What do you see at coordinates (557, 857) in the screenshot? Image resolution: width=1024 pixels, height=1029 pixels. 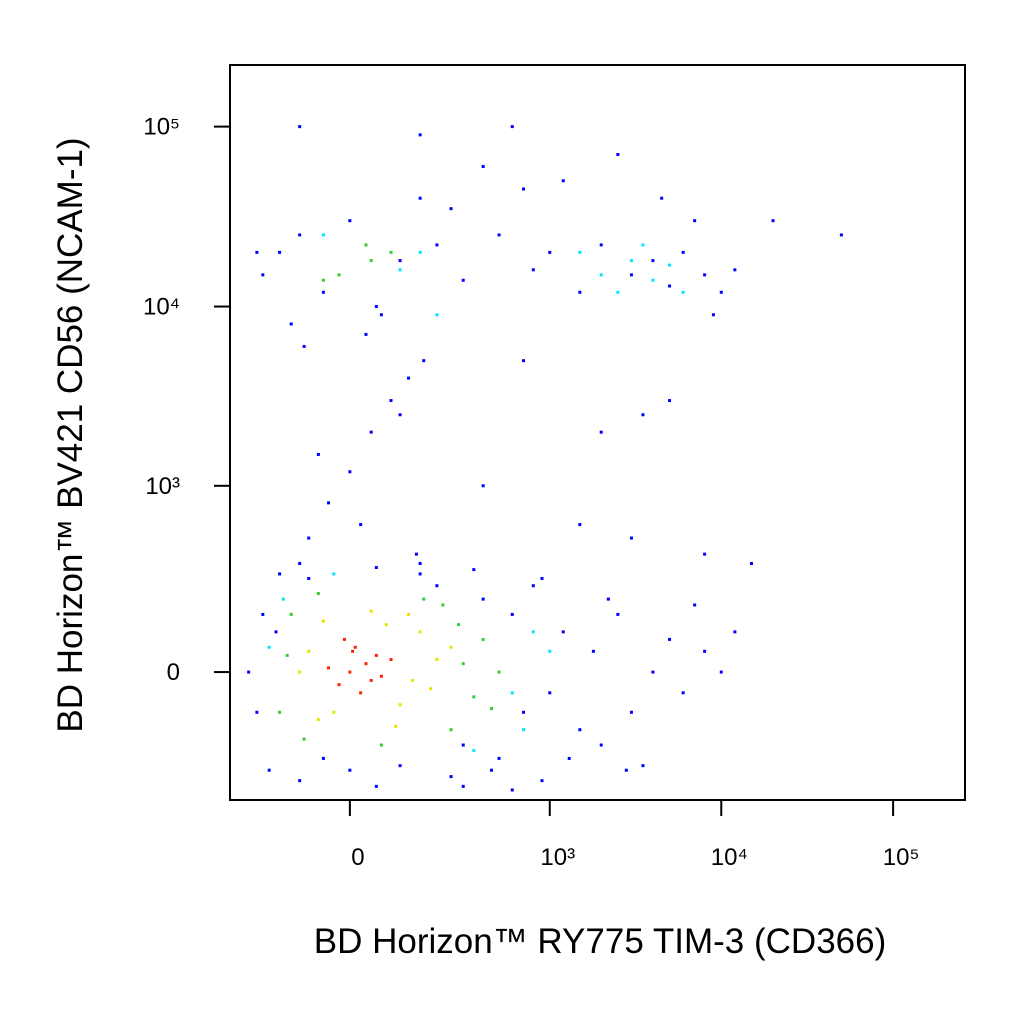 I see `x-tick-label: 10³` at bounding box center [557, 857].